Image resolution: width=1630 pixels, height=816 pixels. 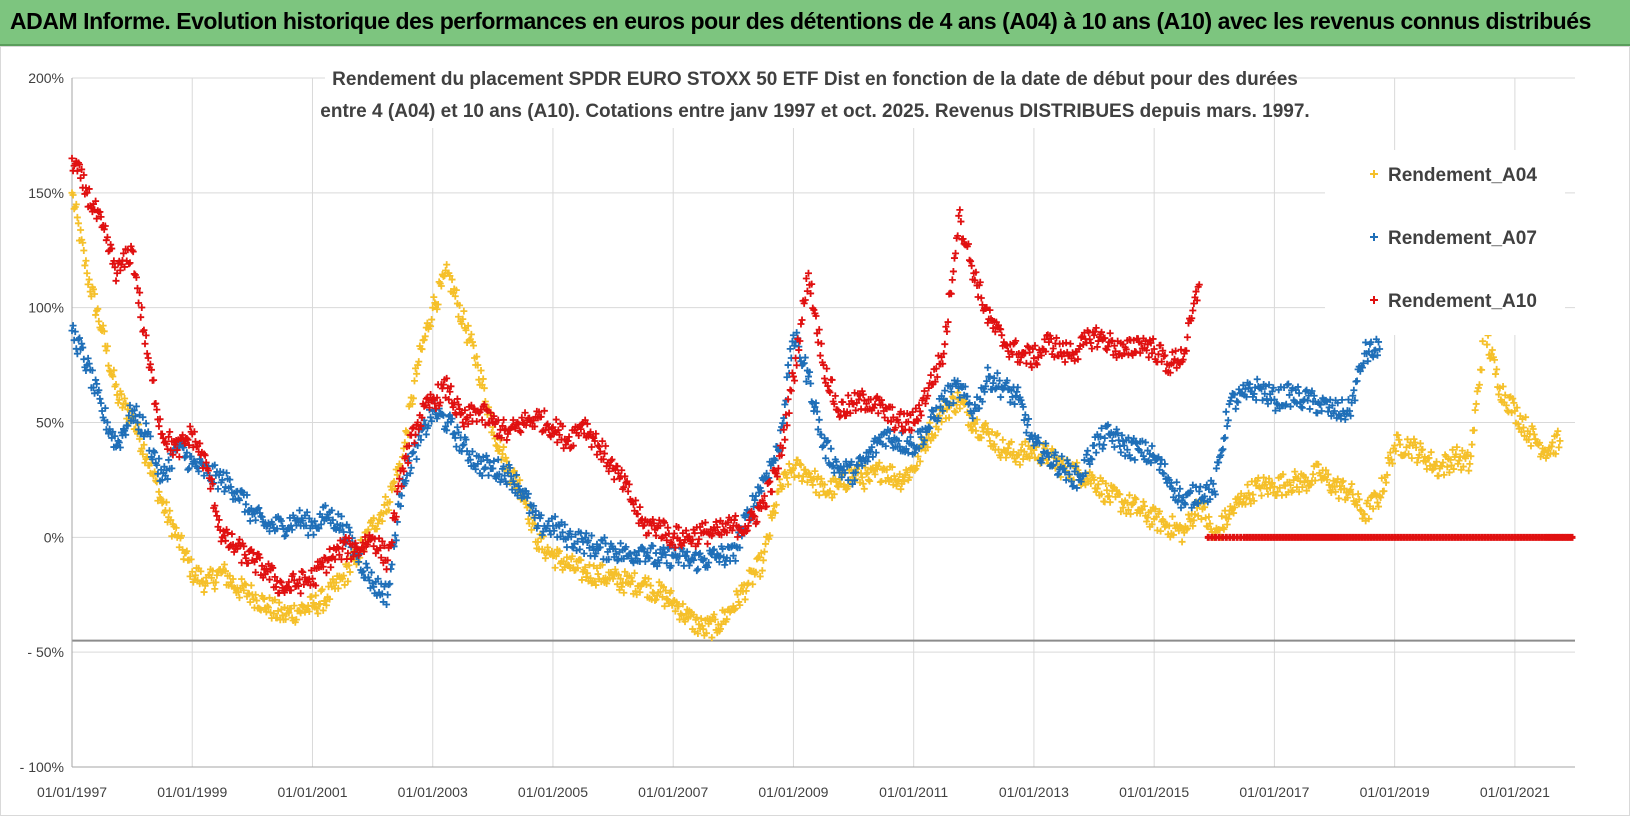 What do you see at coordinates (1445, 242) in the screenshot?
I see `legend-background` at bounding box center [1445, 242].